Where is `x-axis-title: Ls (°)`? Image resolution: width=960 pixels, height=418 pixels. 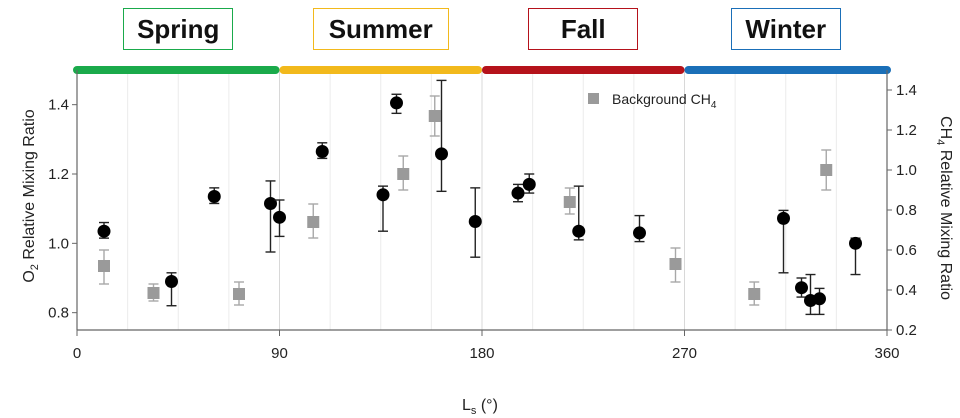 x-axis-title: Ls (°) is located at coordinates (480, 407).